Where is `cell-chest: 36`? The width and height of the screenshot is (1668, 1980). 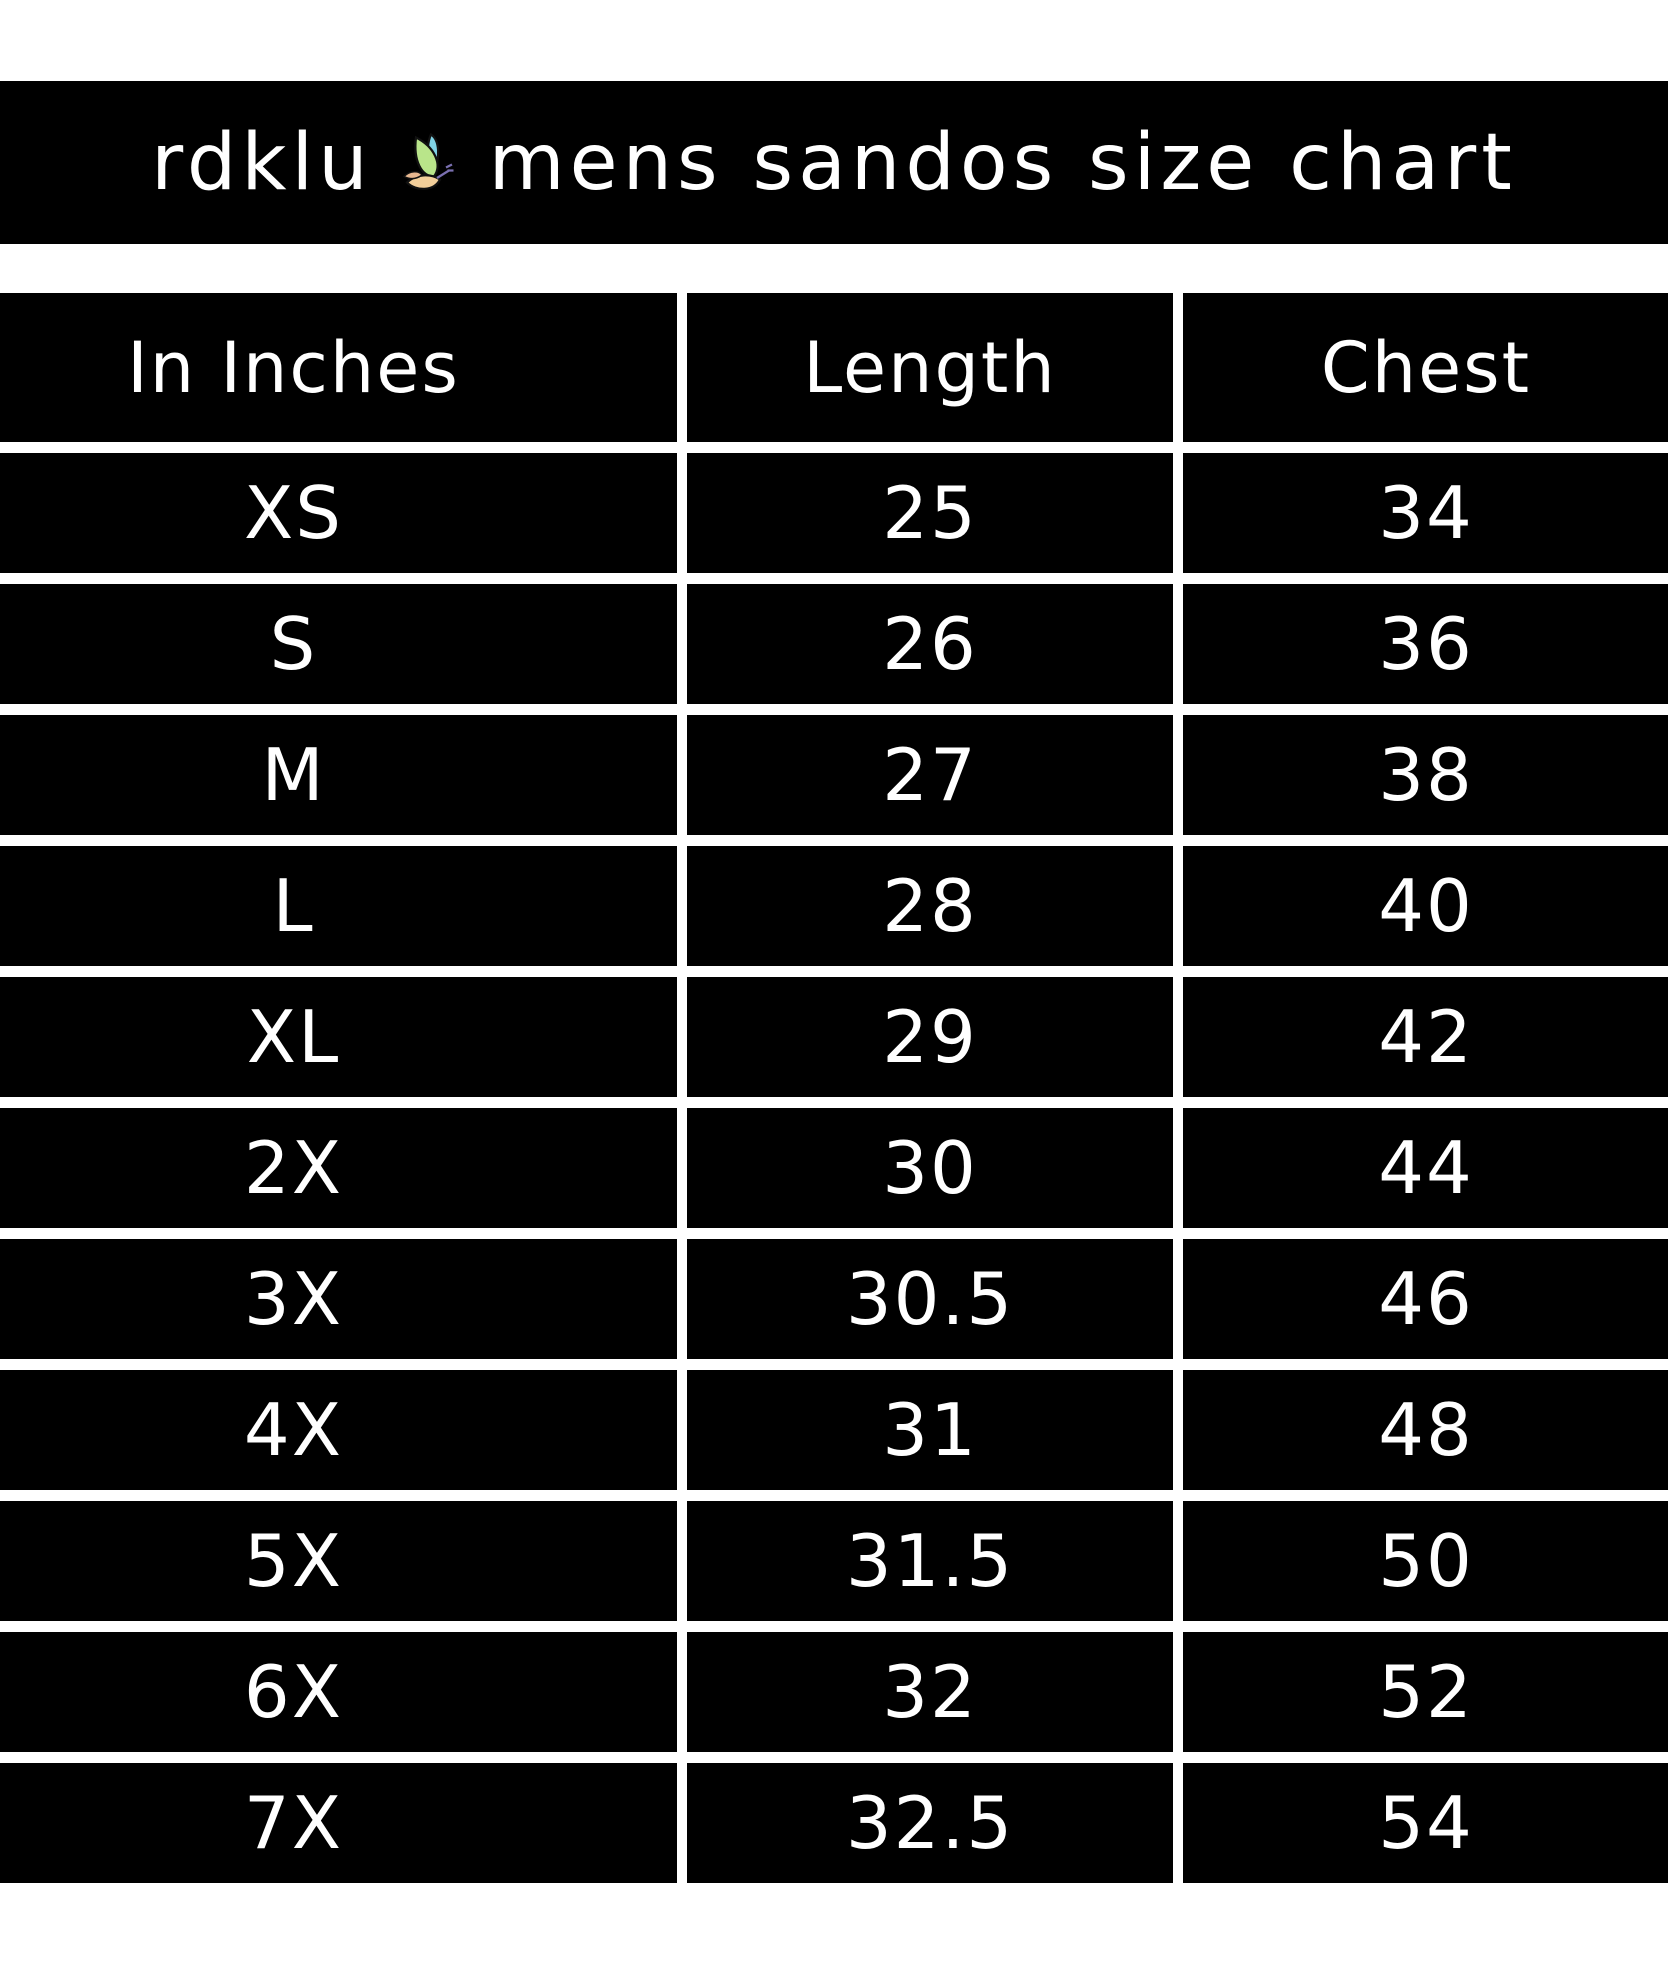
cell-chest: 36 is located at coordinates (1425, 644).